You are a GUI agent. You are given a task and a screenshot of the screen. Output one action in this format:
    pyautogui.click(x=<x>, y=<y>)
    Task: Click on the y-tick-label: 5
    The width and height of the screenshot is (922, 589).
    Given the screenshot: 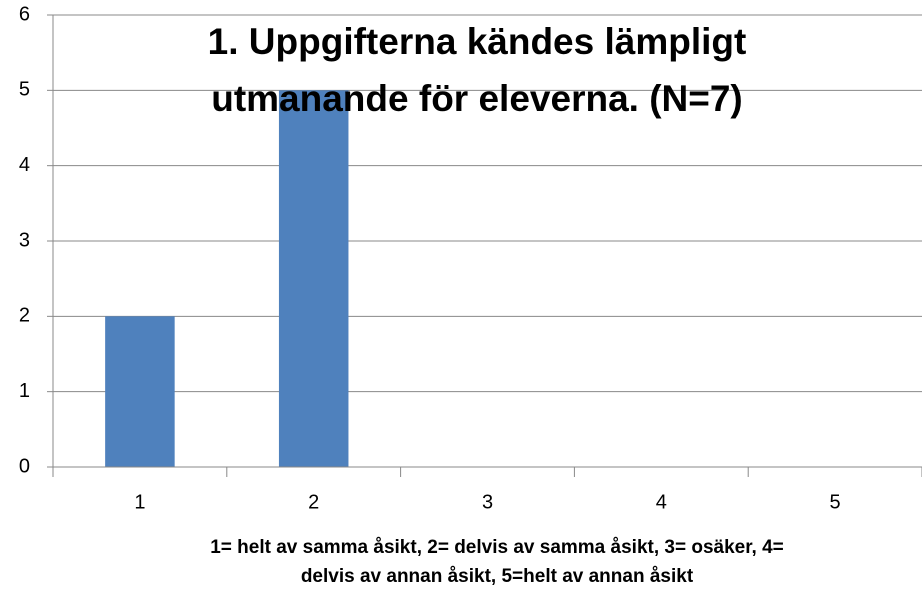 What is the action you would take?
    pyautogui.click(x=24, y=90)
    